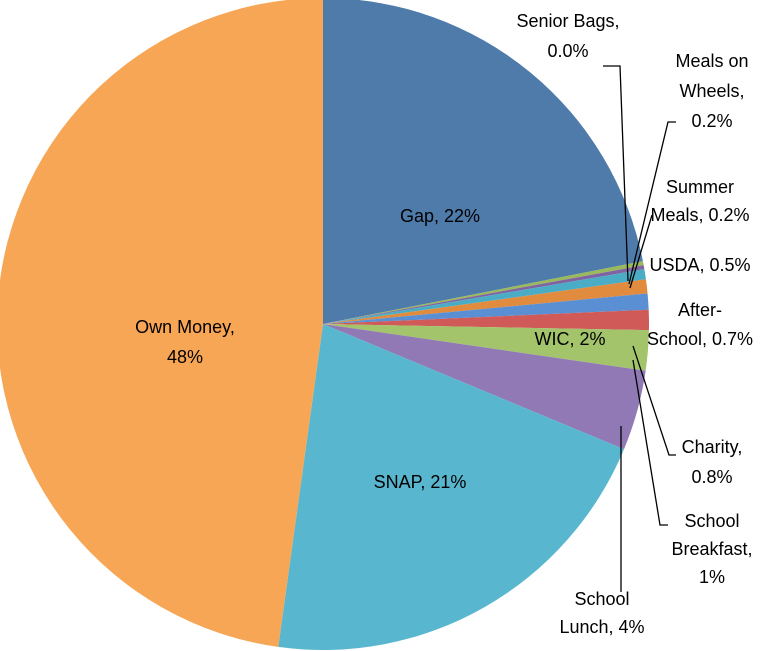 The image size is (775, 651). Describe the element at coordinates (711, 61) in the screenshot. I see `slice-label: Meals on` at that location.